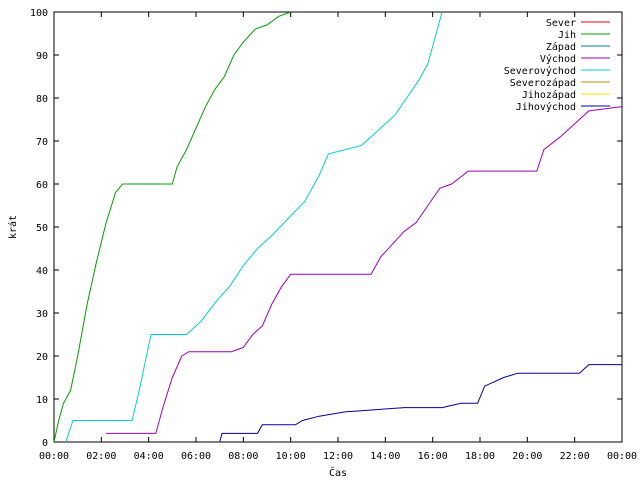 The image size is (640, 480). I want to click on y-tick-label: 10, so click(42, 400).